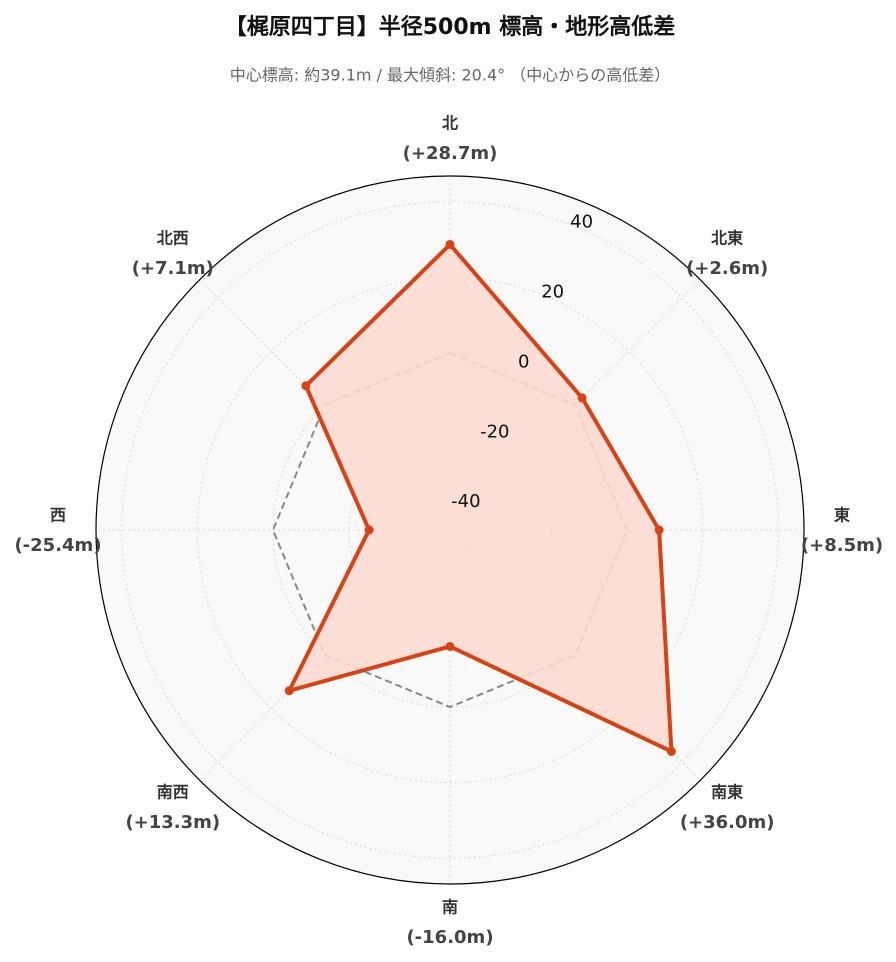 This screenshot has height=962, width=896. I want to click on value-label: (+28.7m), so click(450, 153).